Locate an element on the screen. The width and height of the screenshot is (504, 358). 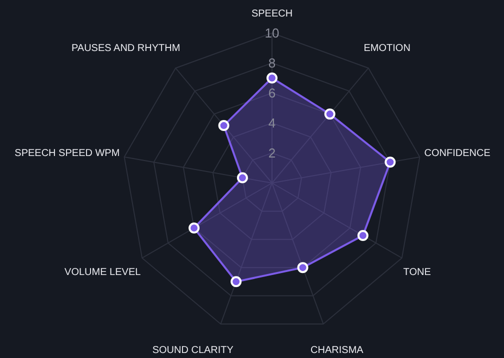
y-tick-label: 6 is located at coordinates (272, 93).